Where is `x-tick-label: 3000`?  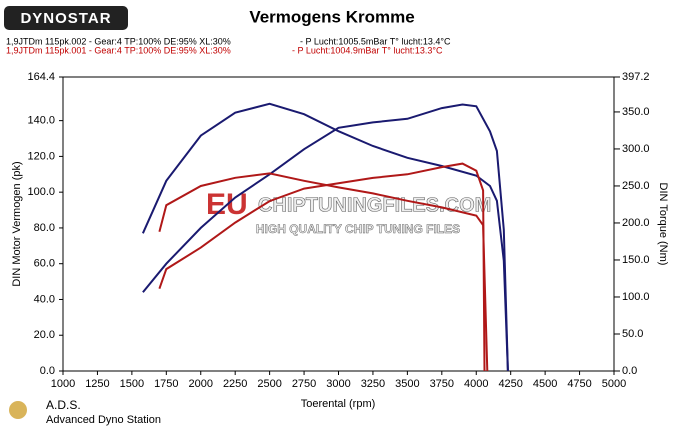
x-tick-label: 3000 is located at coordinates (338, 384).